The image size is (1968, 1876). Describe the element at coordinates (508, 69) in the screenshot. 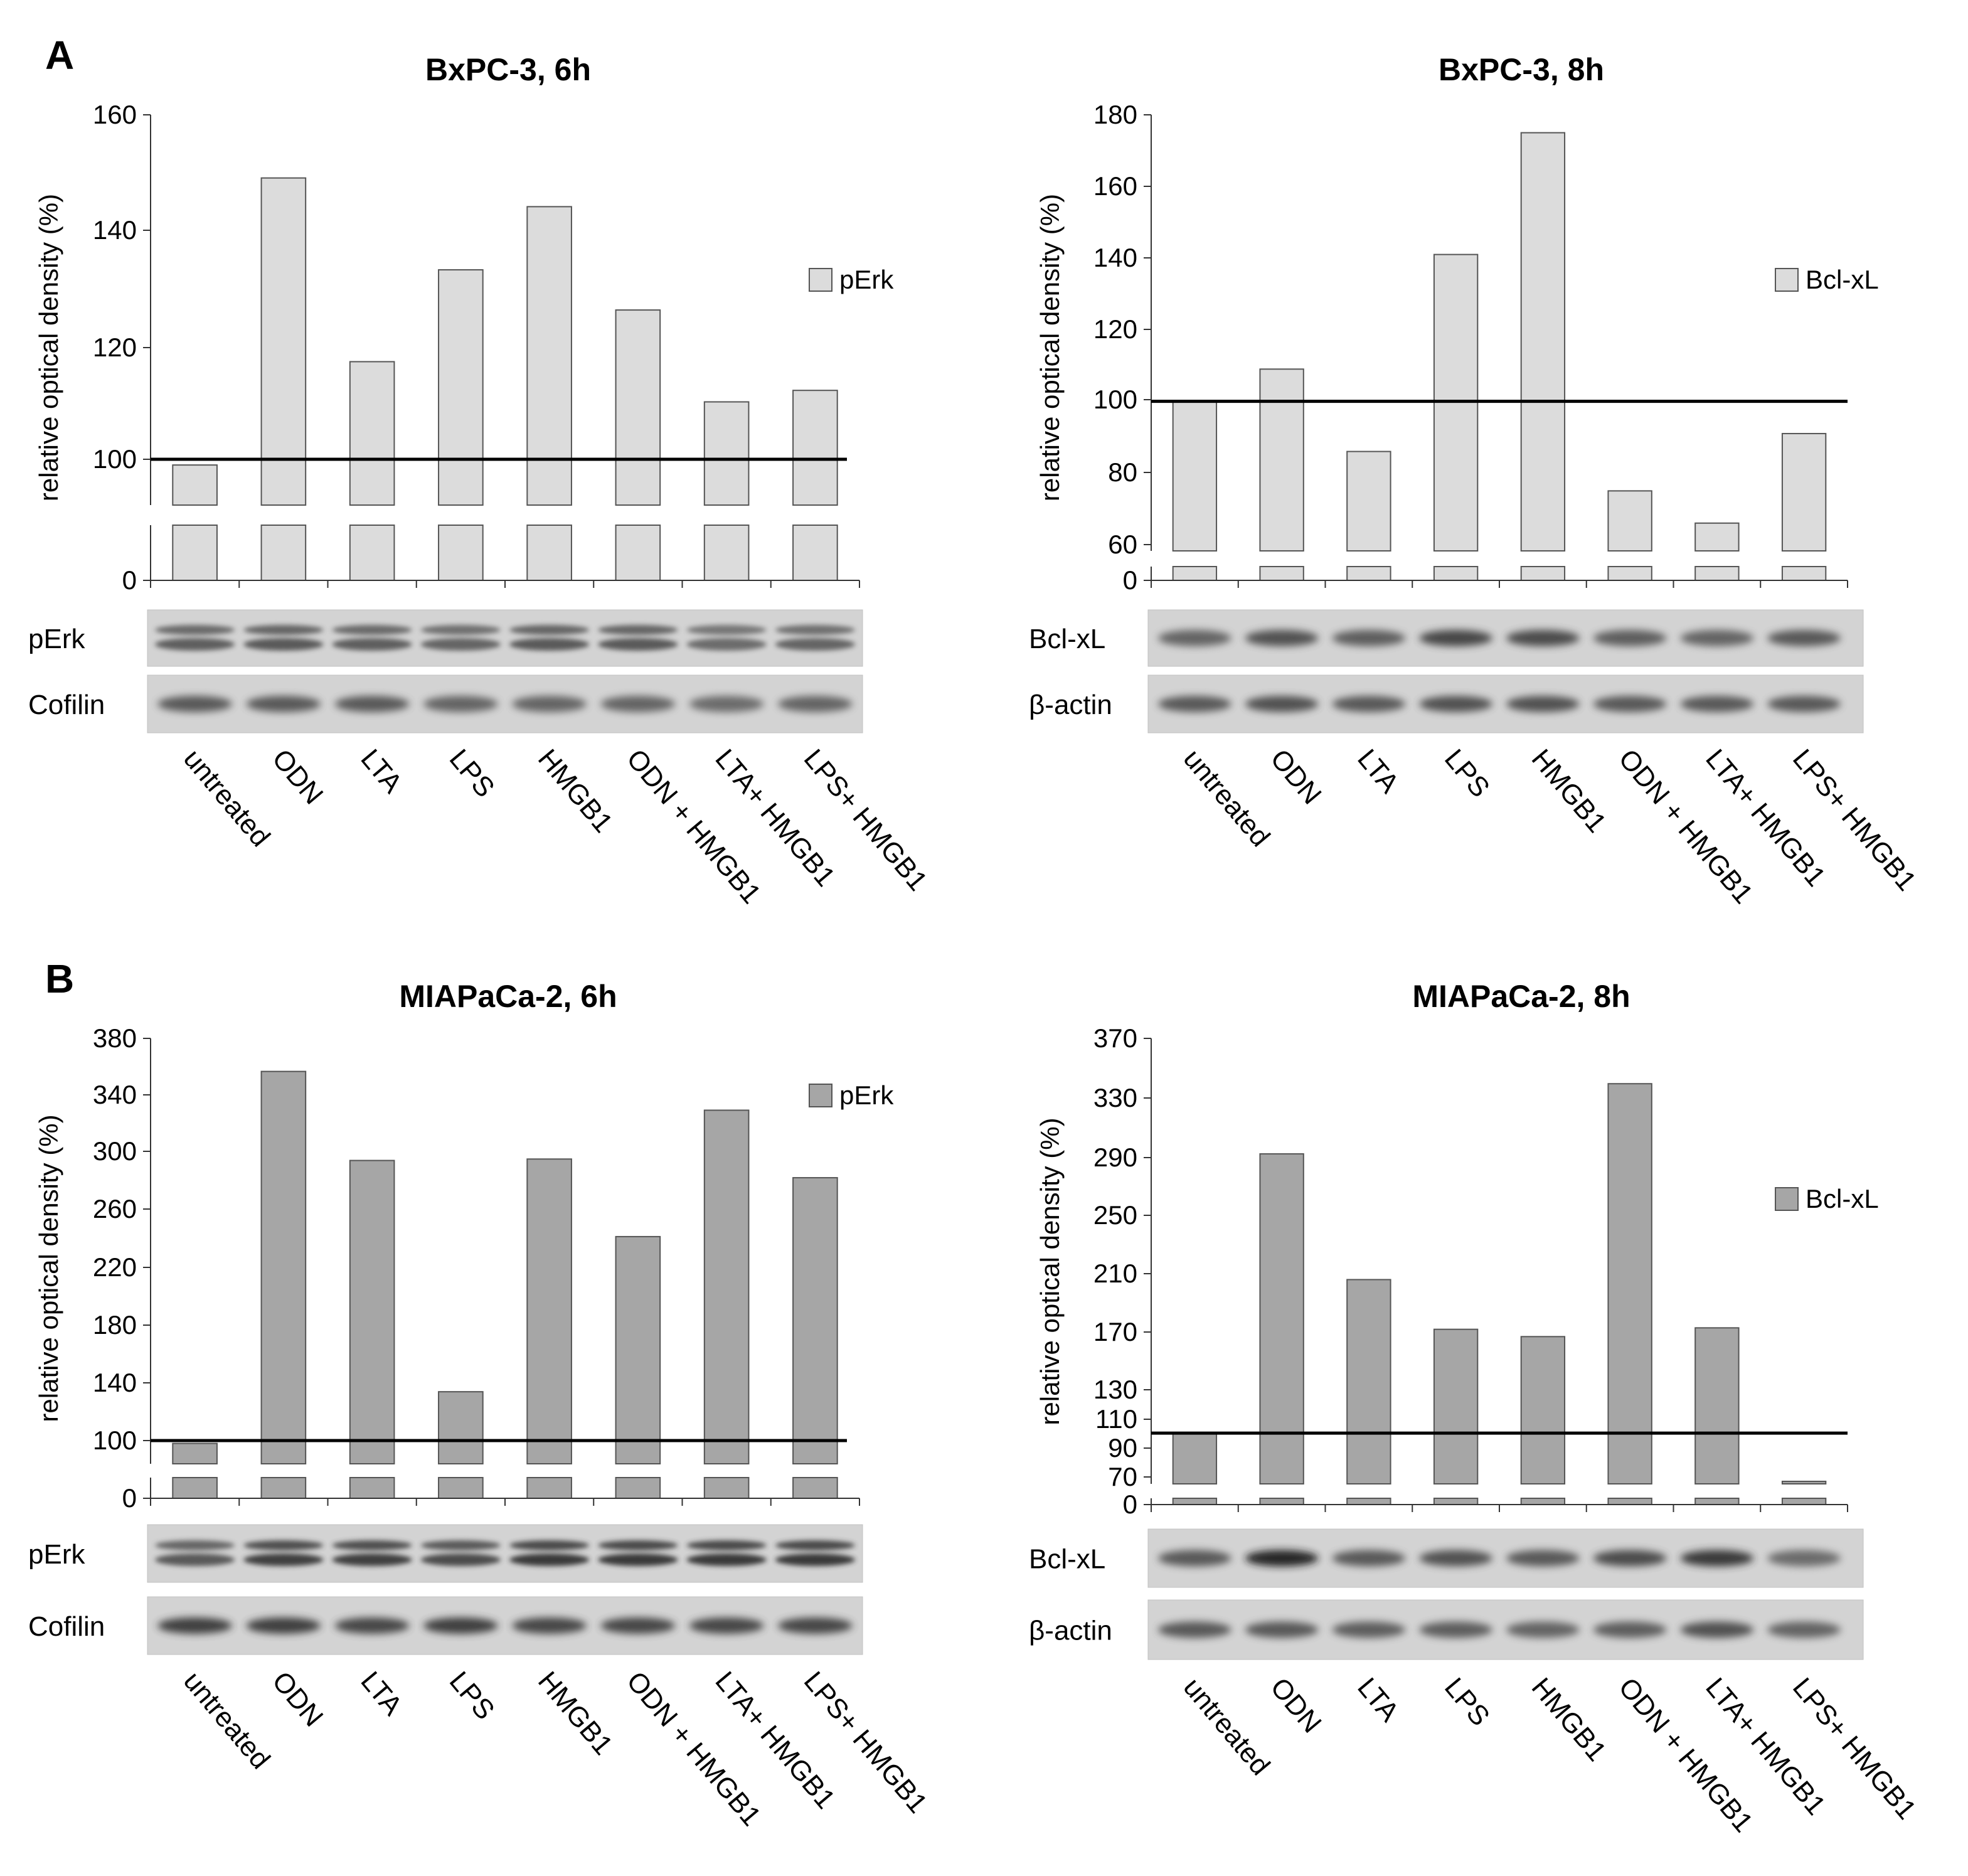

I see `chart-title: BxPC-3, 6h` at that location.